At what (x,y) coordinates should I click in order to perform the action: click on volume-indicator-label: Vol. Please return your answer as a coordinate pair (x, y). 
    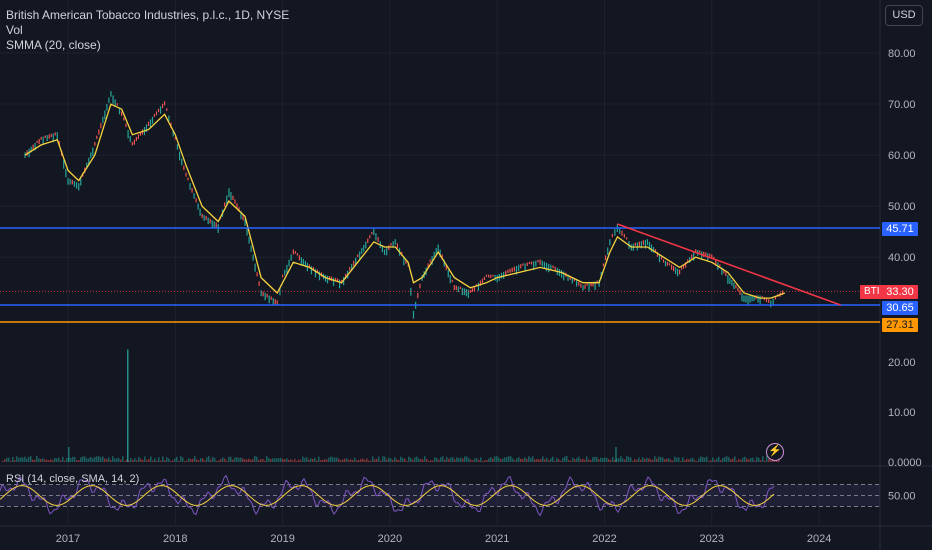
    Looking at the image, I should click on (14, 30).